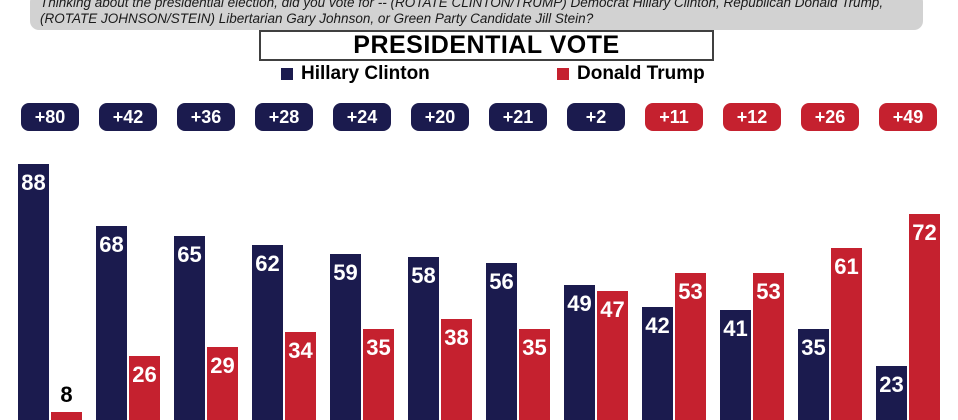 The image size is (958, 420). Describe the element at coordinates (830, 117) in the screenshot. I see `margin-badge: +26` at that location.